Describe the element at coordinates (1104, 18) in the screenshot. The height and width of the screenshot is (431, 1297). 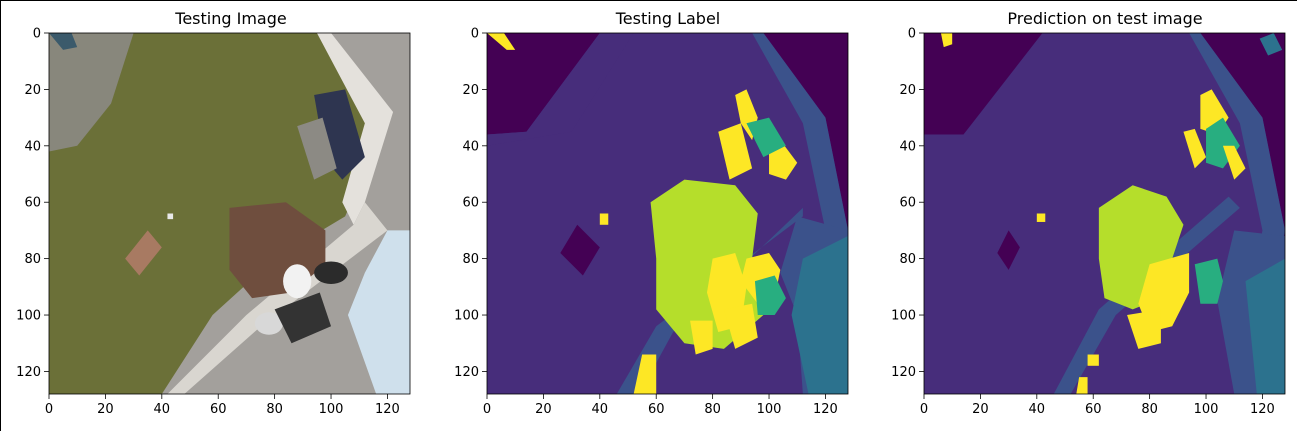
I see `panel-title: Prediction on test image` at that location.